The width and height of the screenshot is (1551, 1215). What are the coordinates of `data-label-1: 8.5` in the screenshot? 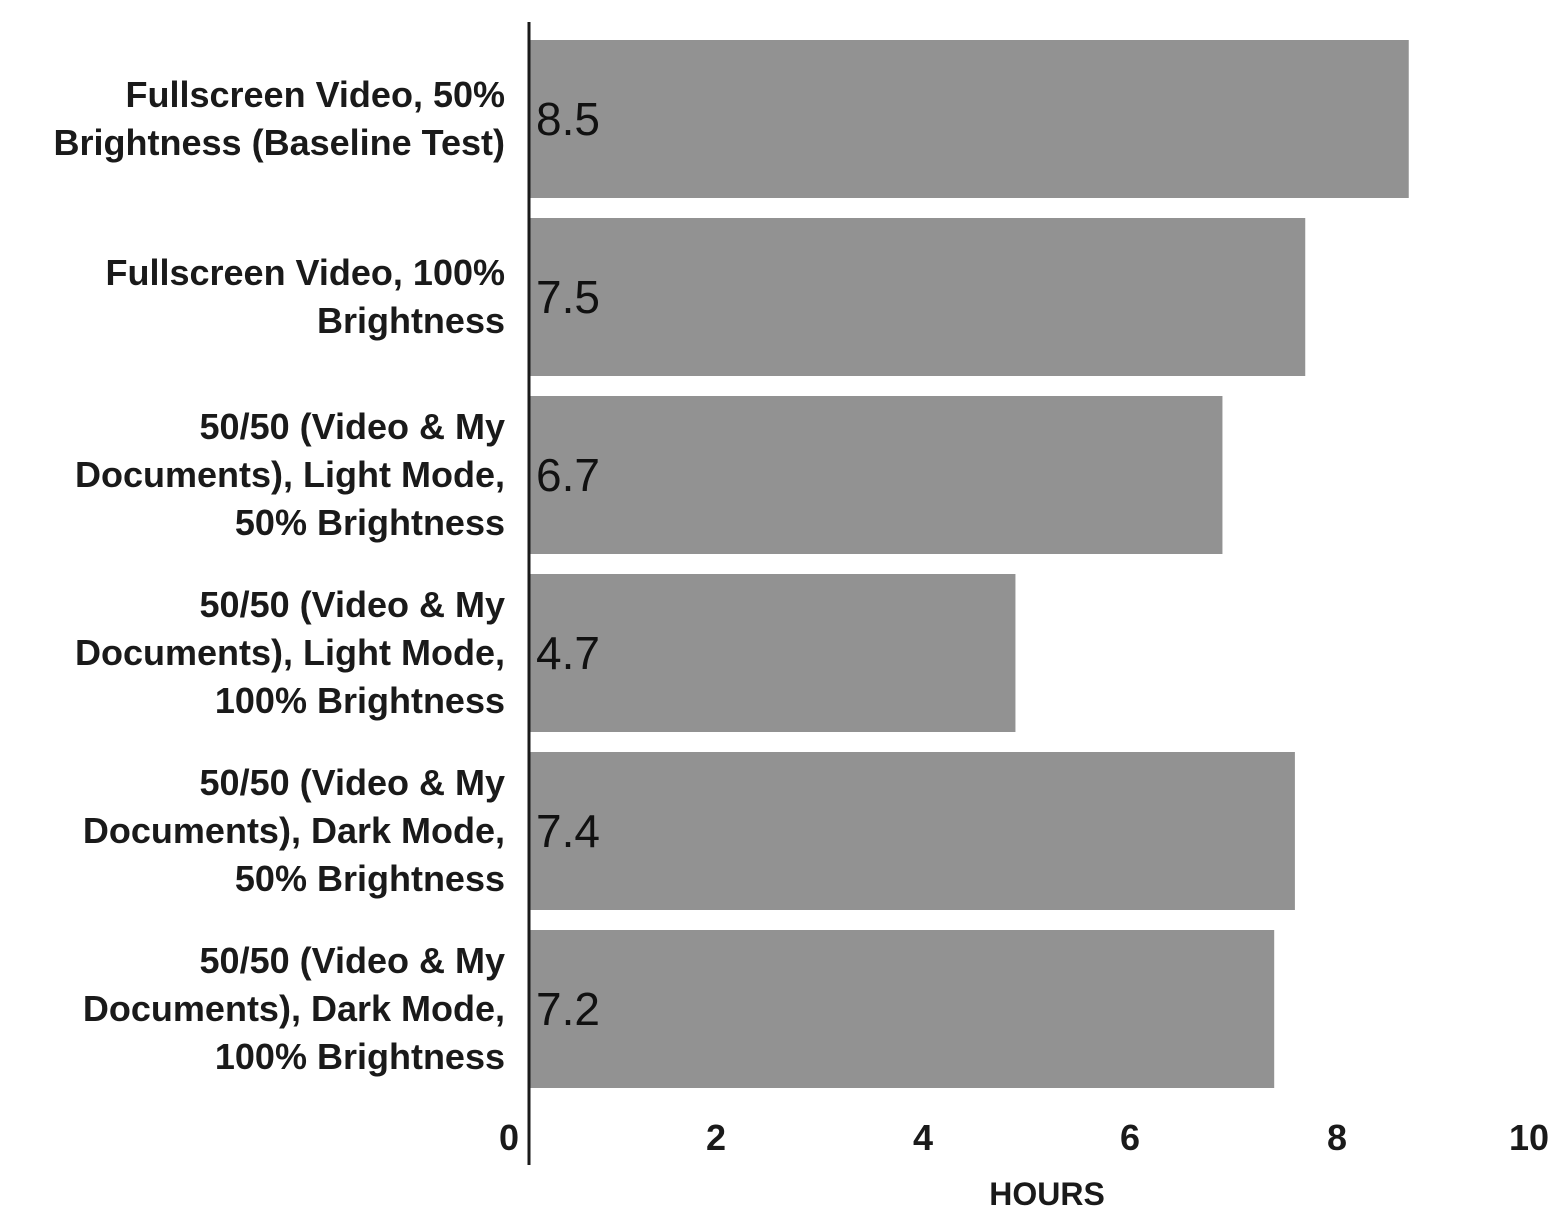 It's located at (568, 119).